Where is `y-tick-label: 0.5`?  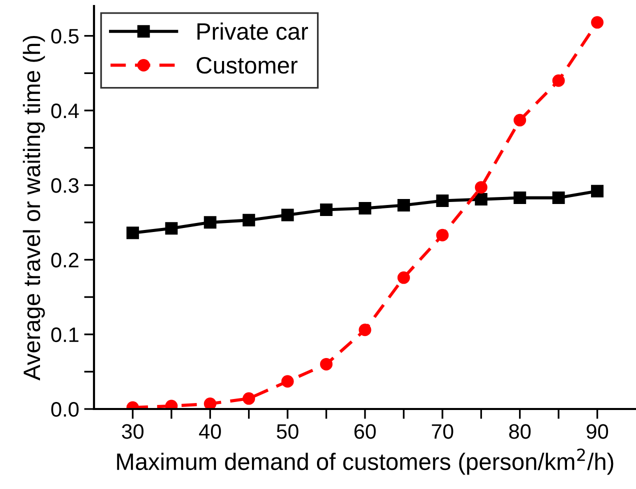
y-tick-label: 0.5 is located at coordinates (65, 36).